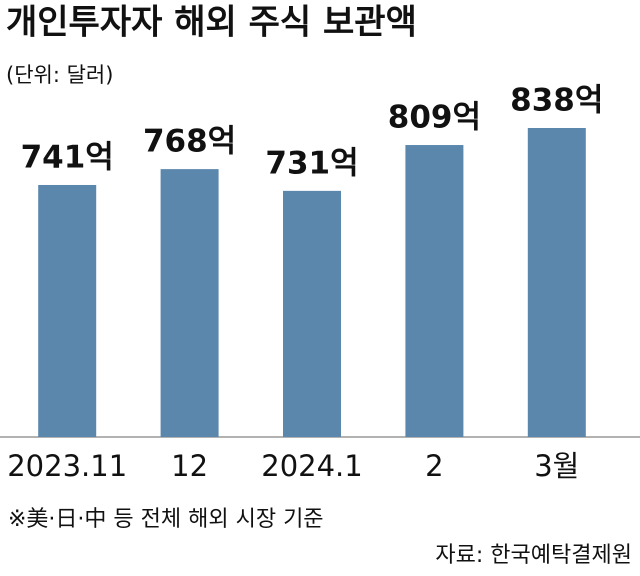 Image resolution: width=640 pixels, height=576 pixels. I want to click on value-label: 741억, so click(67, 157).